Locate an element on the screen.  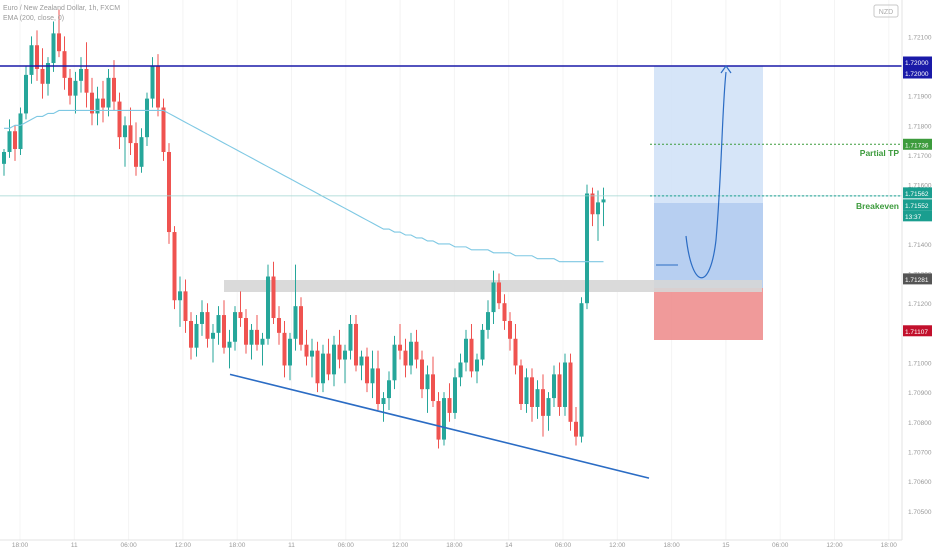
descending-trendline is located at coordinates (439, 426).